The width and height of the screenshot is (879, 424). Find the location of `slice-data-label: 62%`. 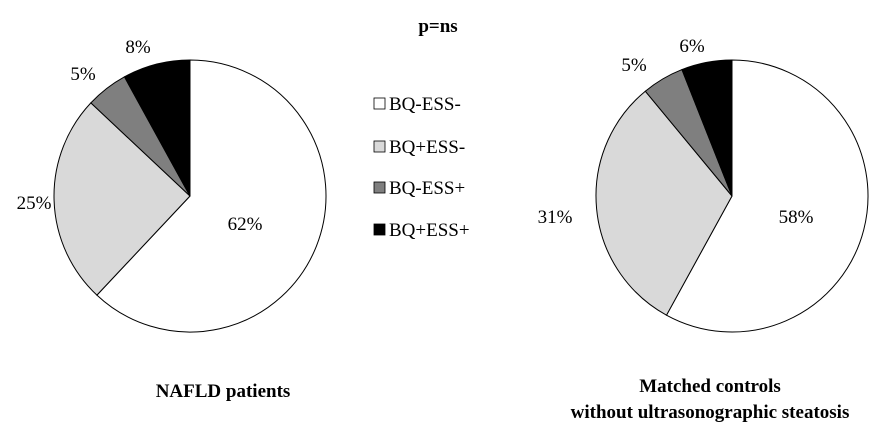

slice-data-label: 62% is located at coordinates (245, 224).